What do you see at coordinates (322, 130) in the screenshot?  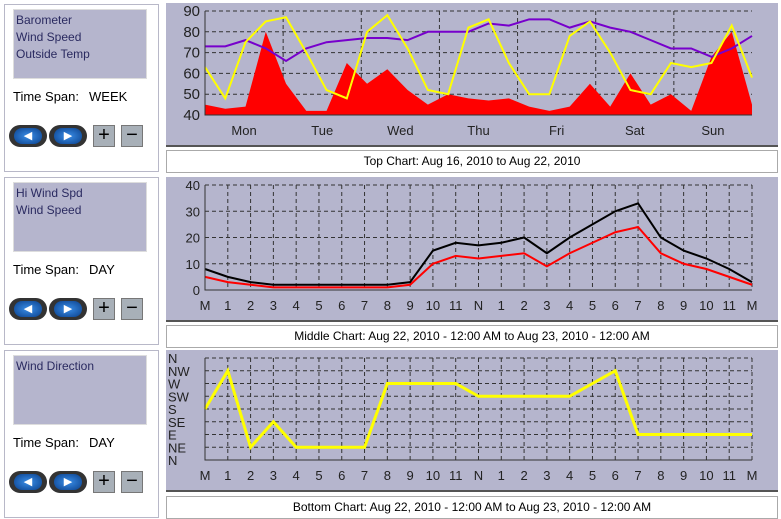 I see `x-tick-label: Tue` at bounding box center [322, 130].